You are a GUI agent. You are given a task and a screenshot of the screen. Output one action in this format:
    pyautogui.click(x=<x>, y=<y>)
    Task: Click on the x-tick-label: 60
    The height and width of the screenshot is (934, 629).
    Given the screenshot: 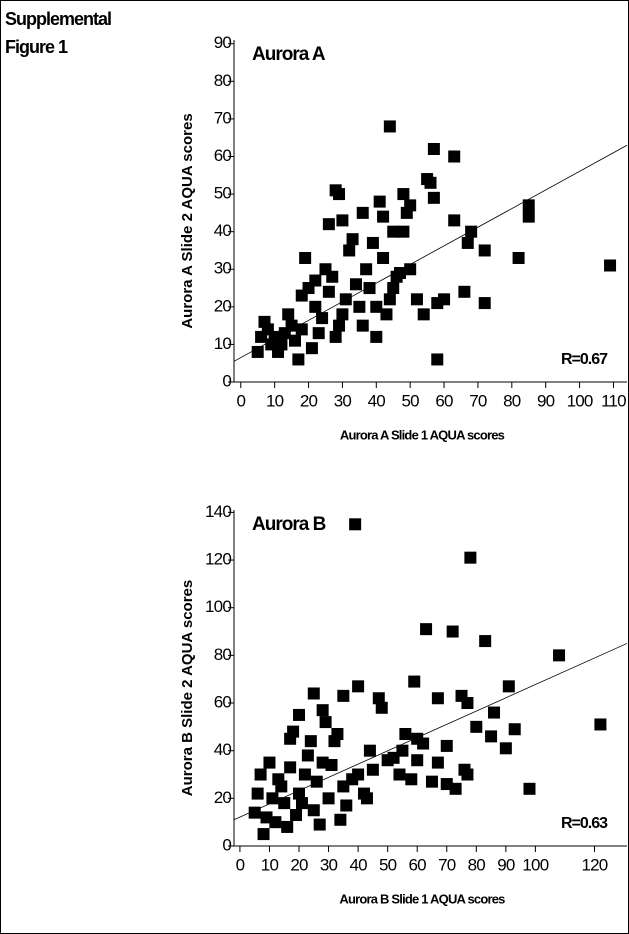 What is the action you would take?
    pyautogui.click(x=418, y=864)
    